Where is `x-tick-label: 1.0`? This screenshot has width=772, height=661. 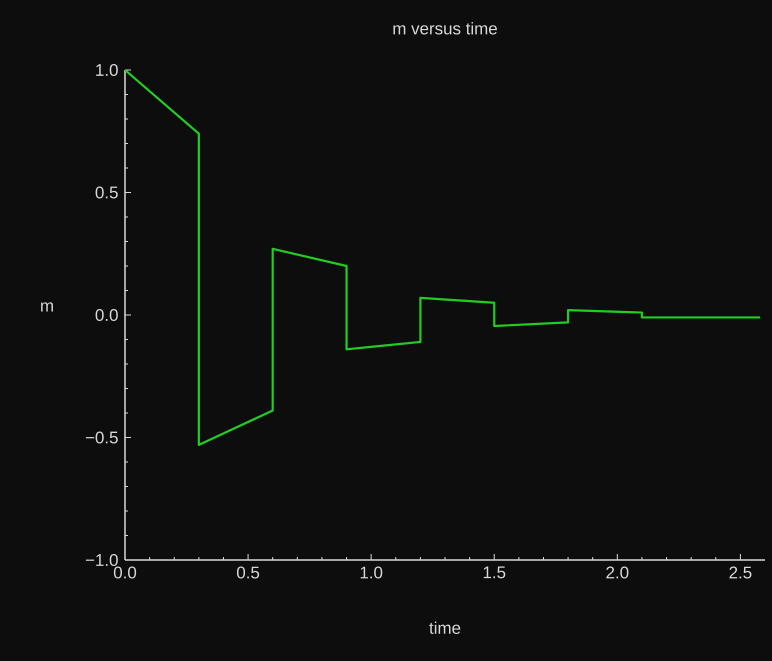 x-tick-label: 1.0 is located at coordinates (371, 572).